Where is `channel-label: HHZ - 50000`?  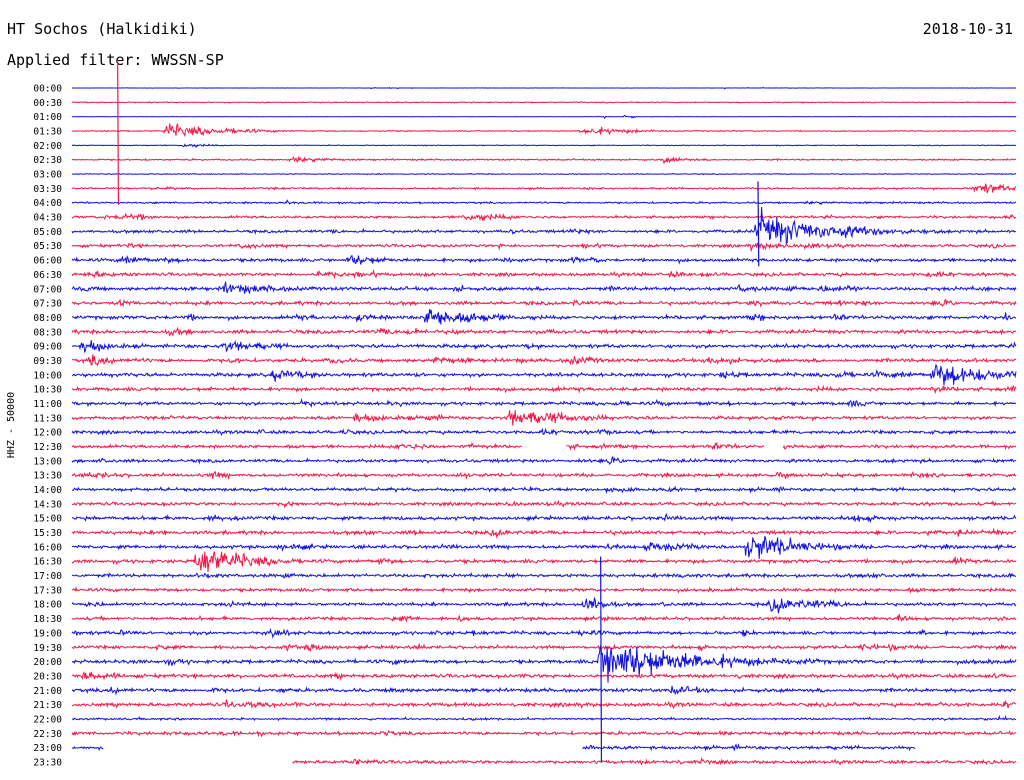 channel-label: HHZ - 50000 is located at coordinates (11, 425).